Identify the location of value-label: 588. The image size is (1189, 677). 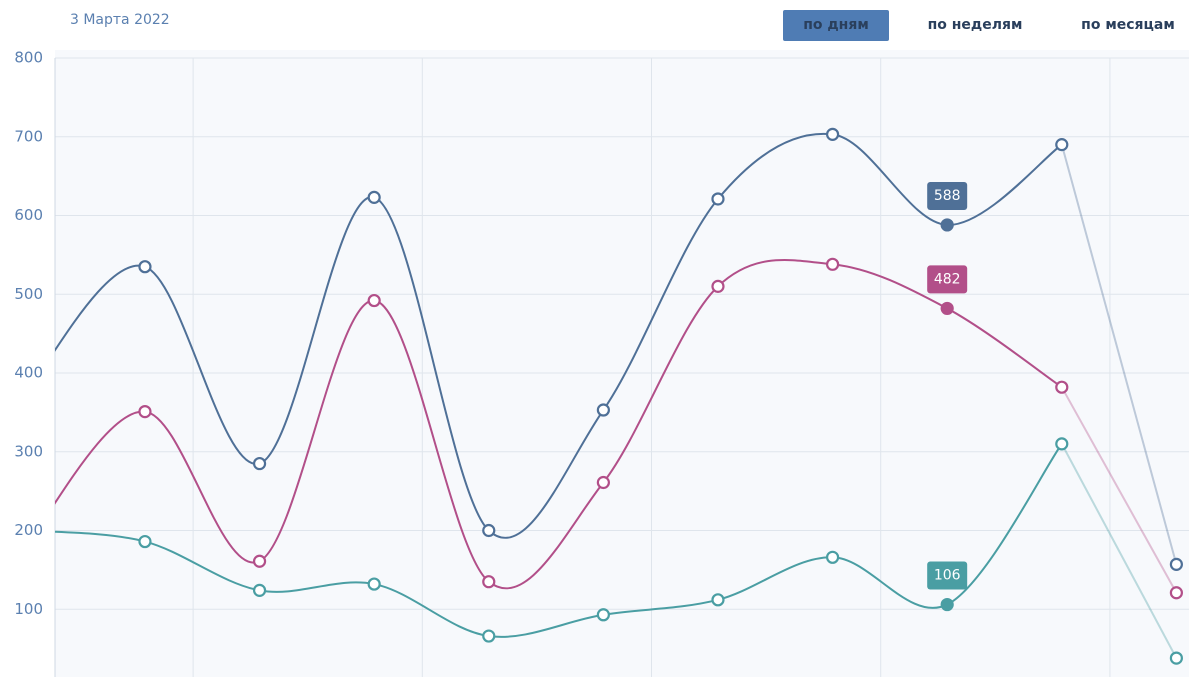
(947, 196).